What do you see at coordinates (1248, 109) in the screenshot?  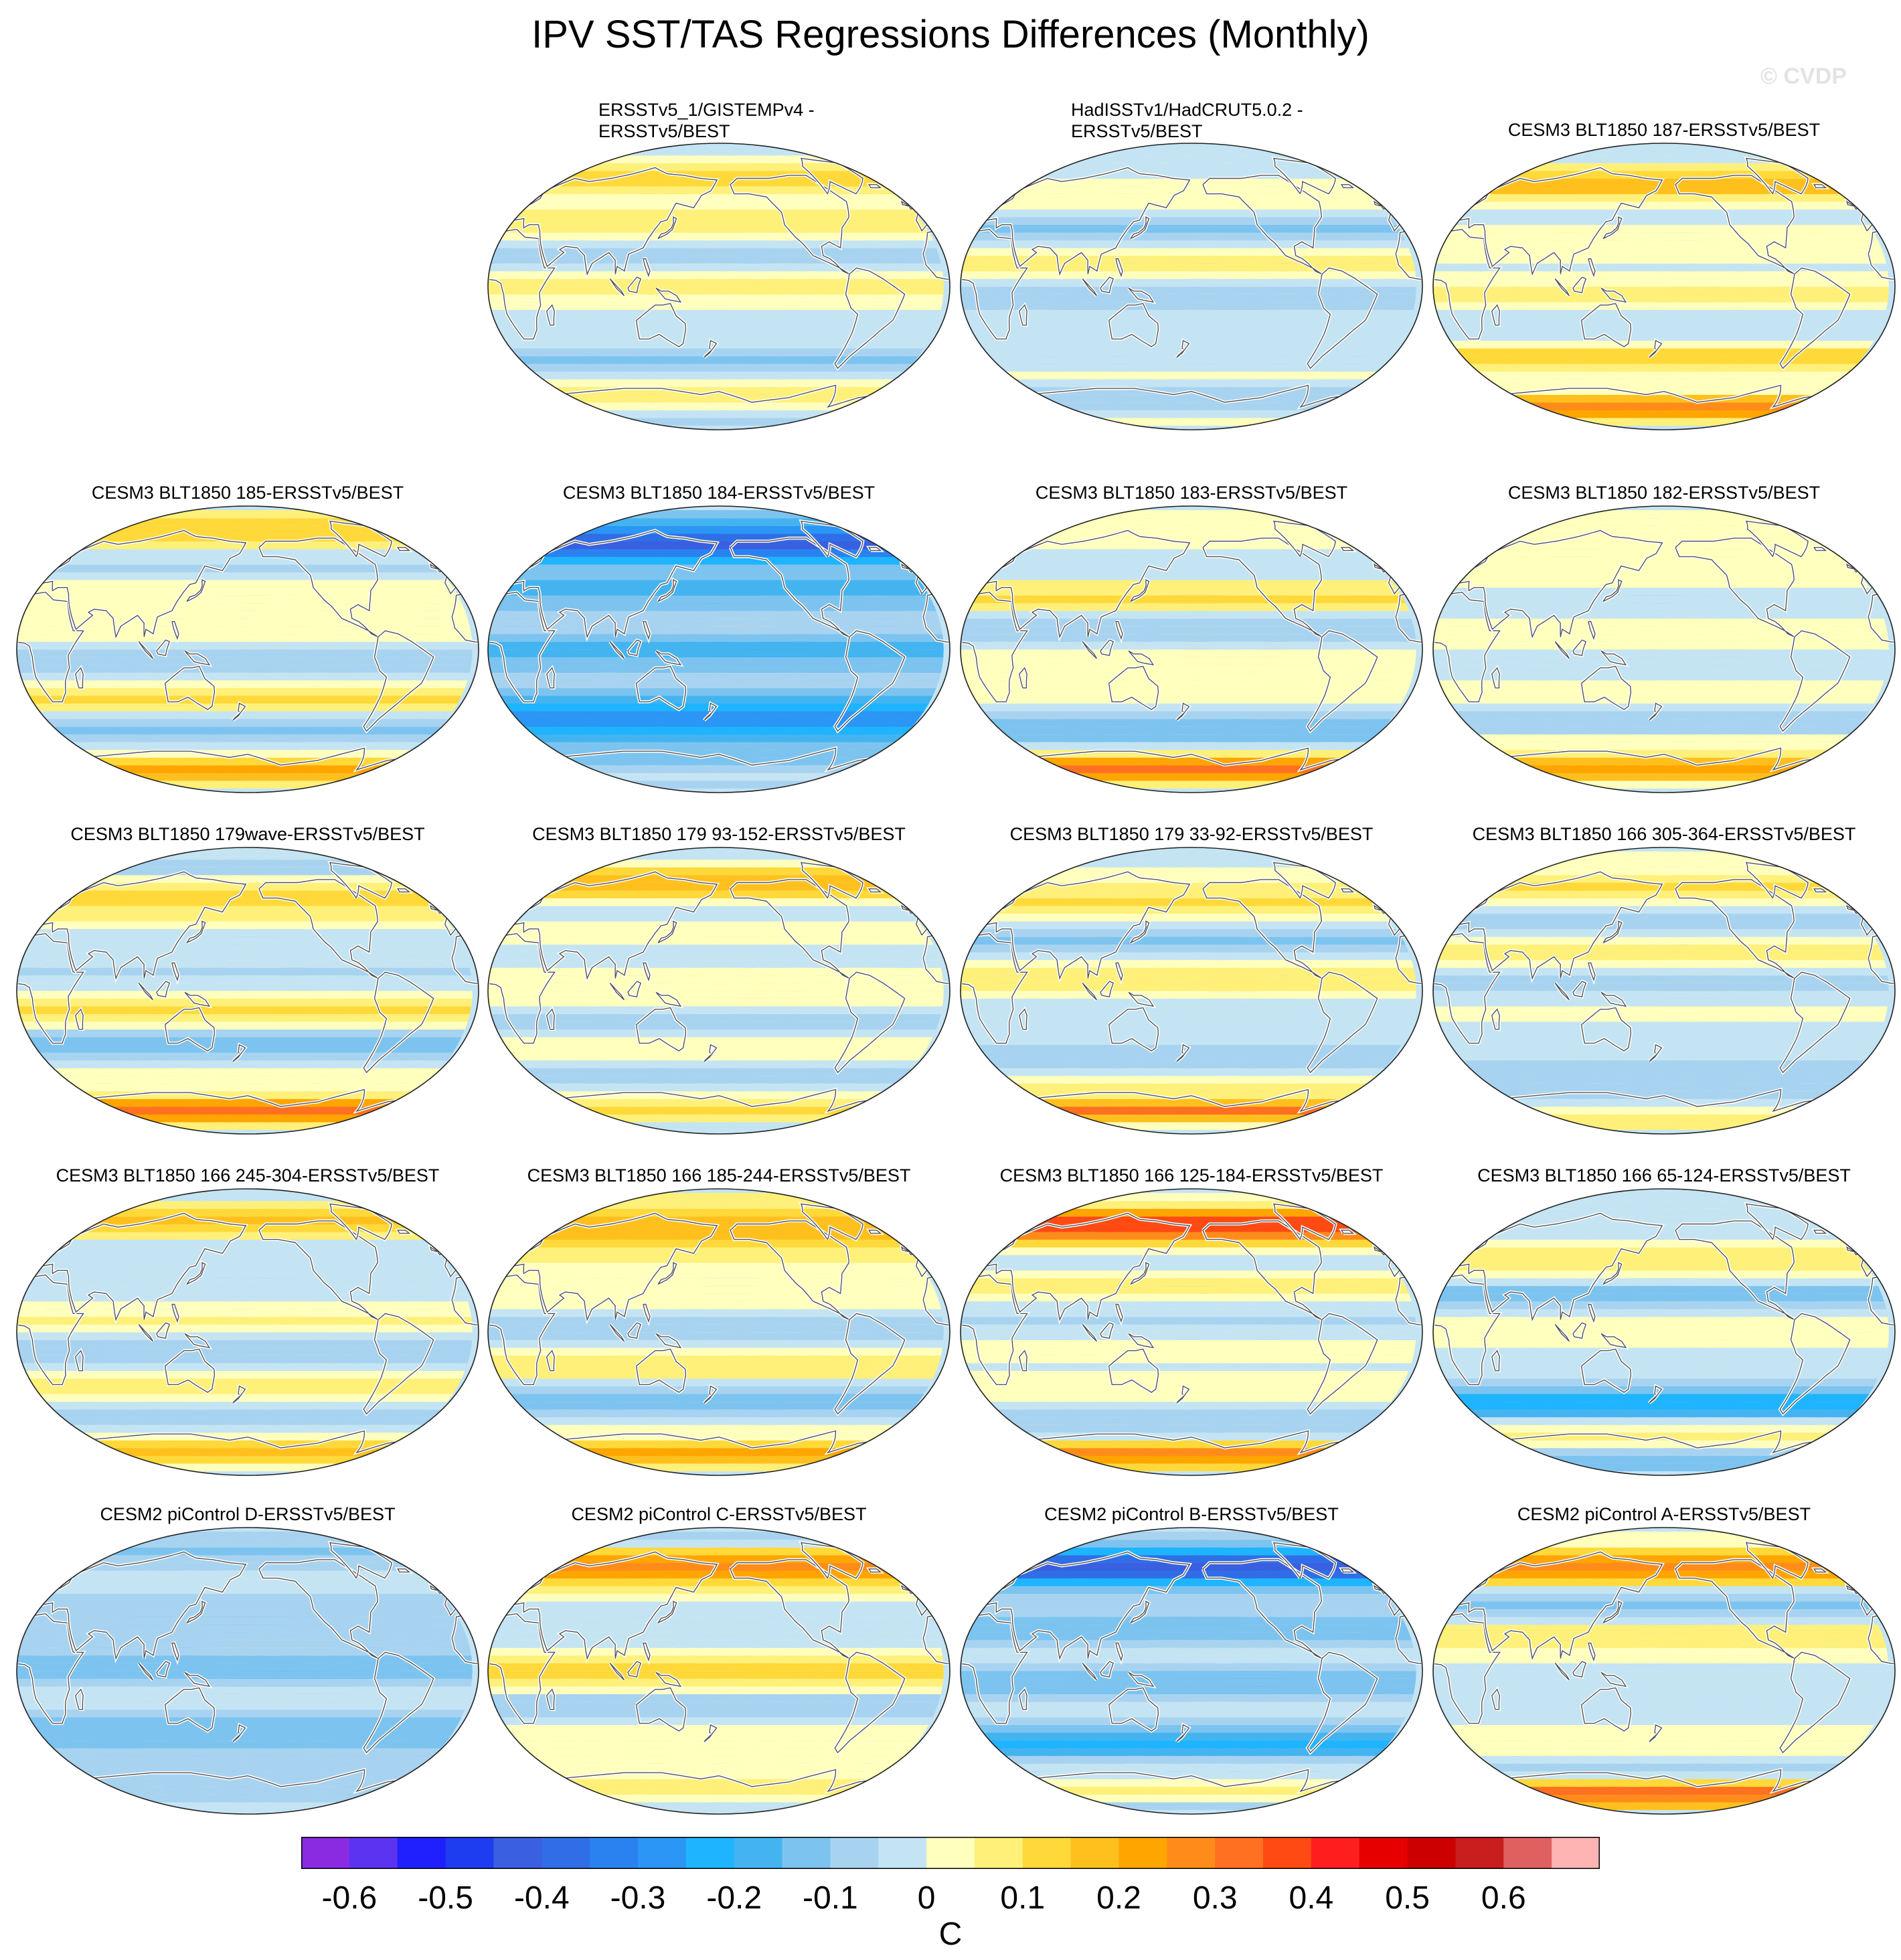 I see `panel-title-line1: HadISSTv1/HadCRUT5.0.2 -` at bounding box center [1248, 109].